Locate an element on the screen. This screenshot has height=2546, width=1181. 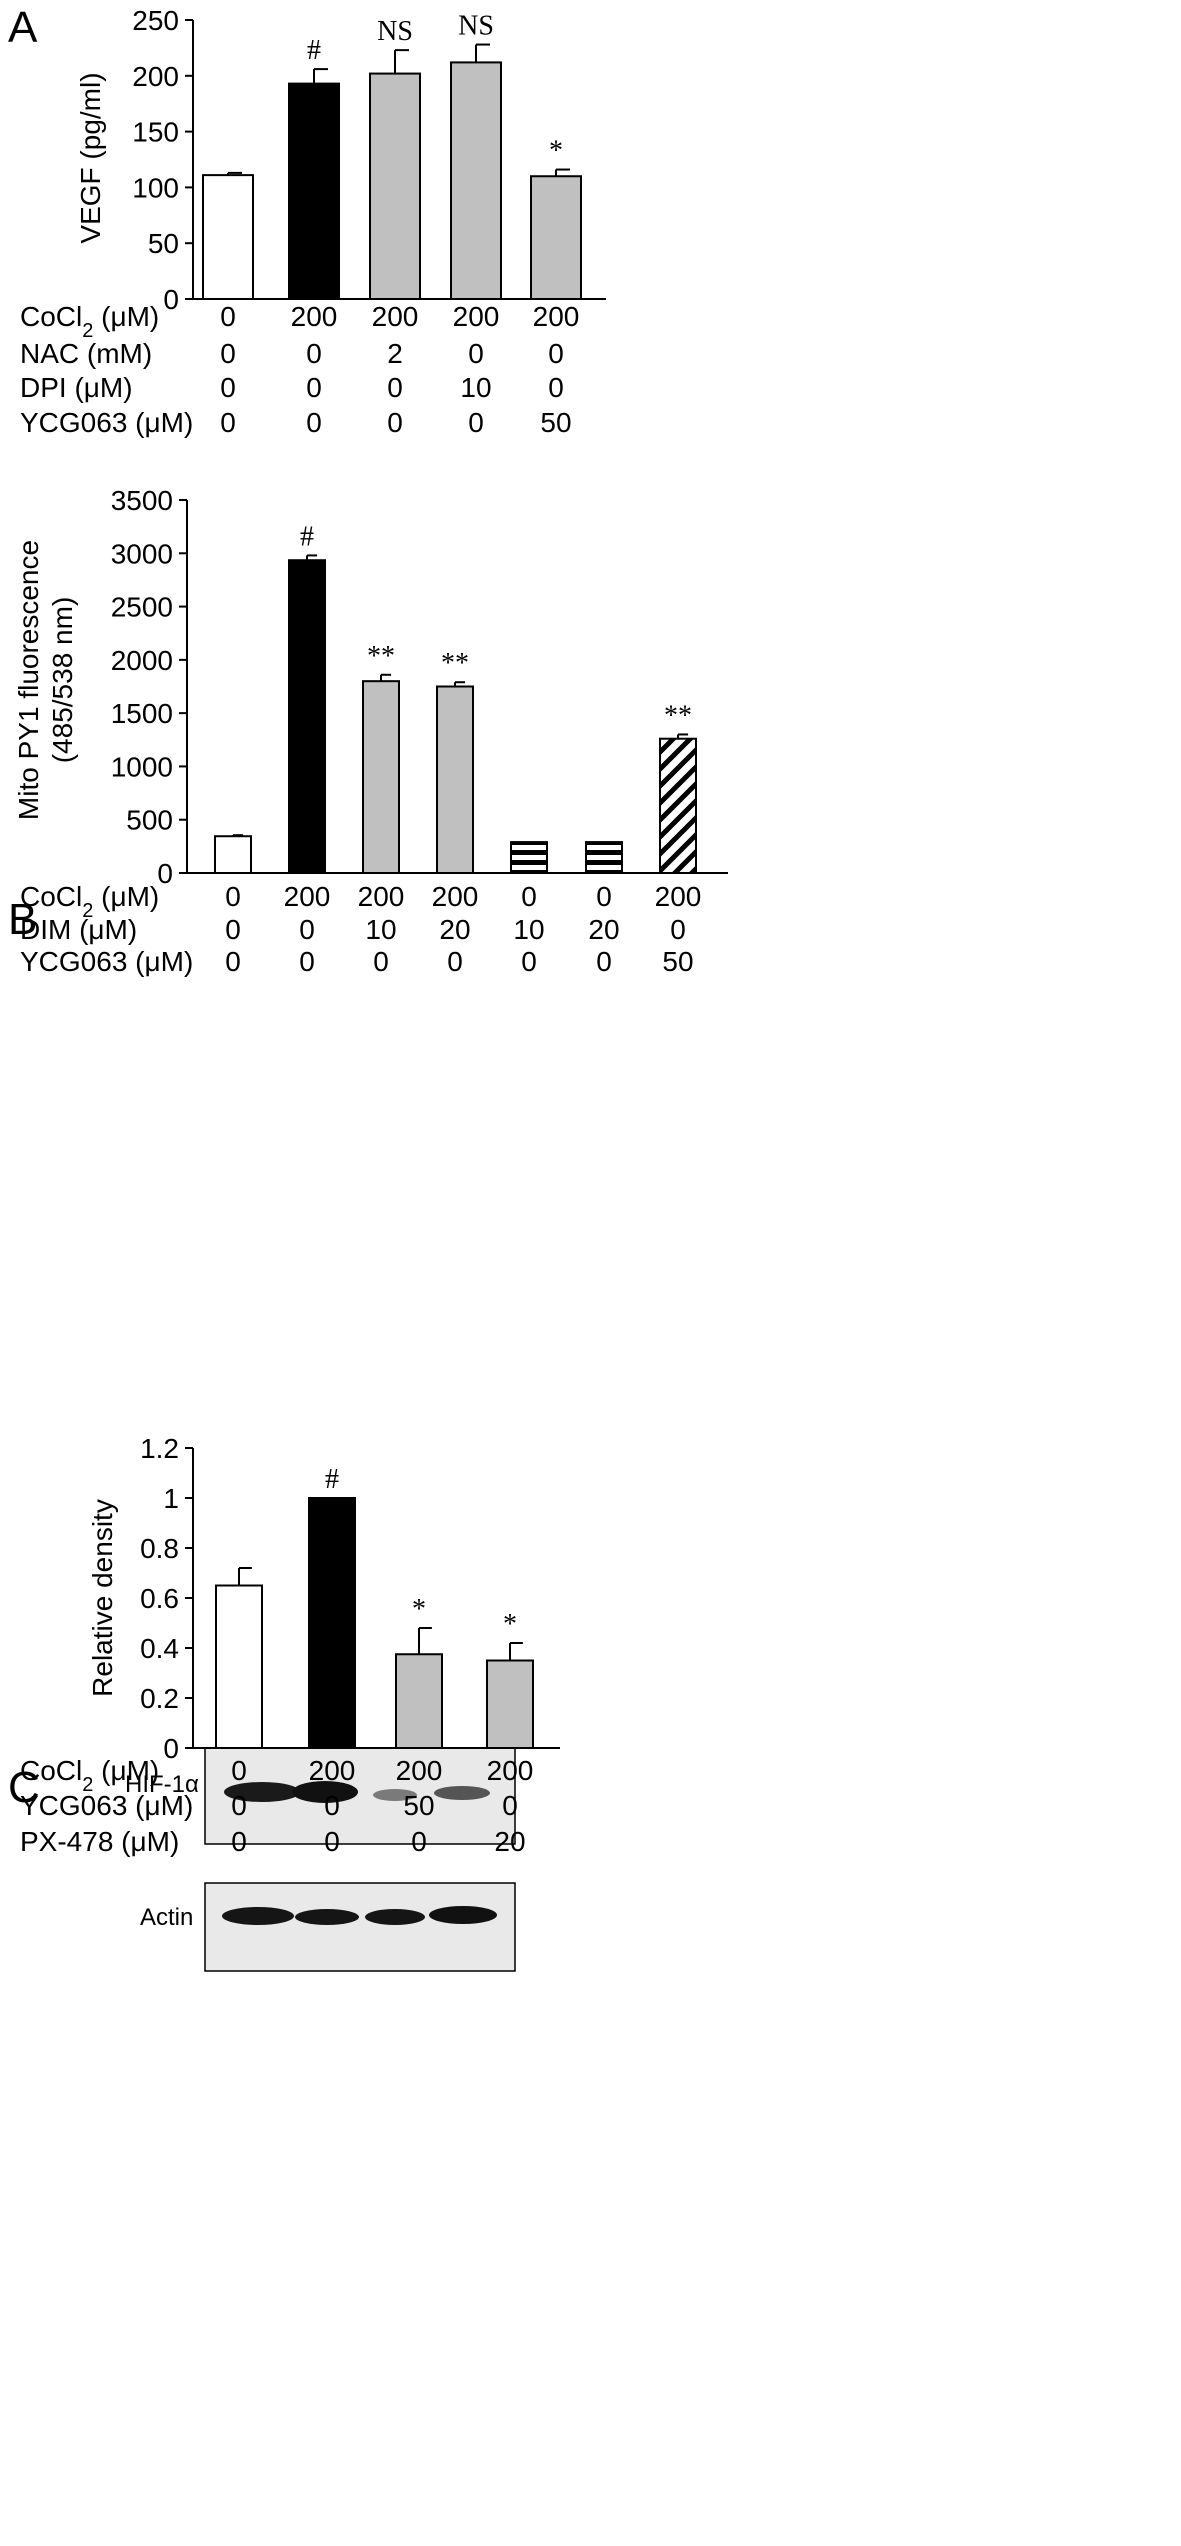
y-tick-label: 3500 is located at coordinates (142, 500).